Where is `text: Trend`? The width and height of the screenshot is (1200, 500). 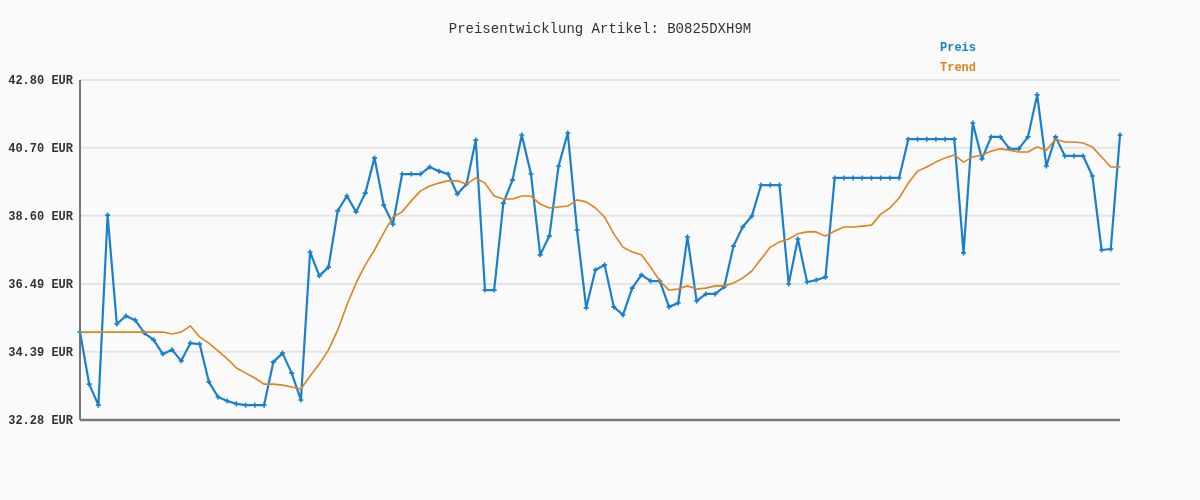
text: Trend is located at coordinates (958, 68).